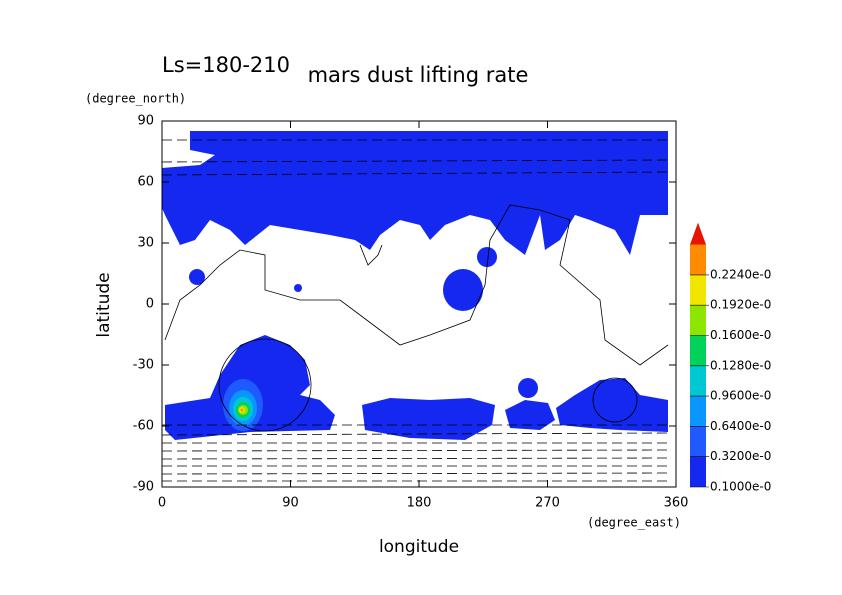 This screenshot has height=595, width=842. I want to click on colorbar-label: 0.1600e-0, so click(740, 335).